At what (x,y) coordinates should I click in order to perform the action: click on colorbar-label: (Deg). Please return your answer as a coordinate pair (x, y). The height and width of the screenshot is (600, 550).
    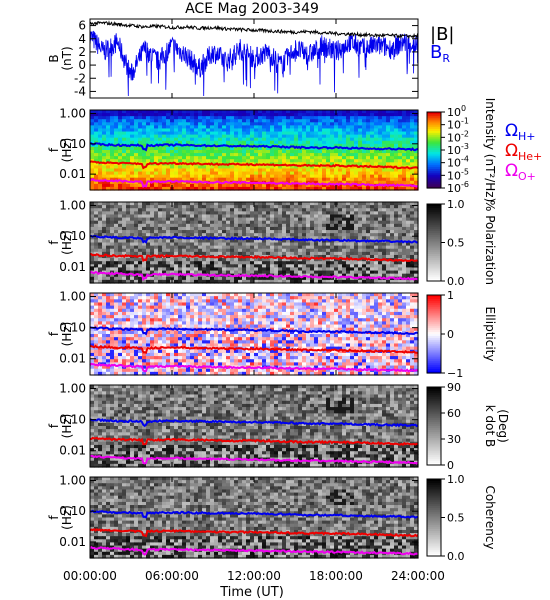
    Looking at the image, I should click on (503, 426).